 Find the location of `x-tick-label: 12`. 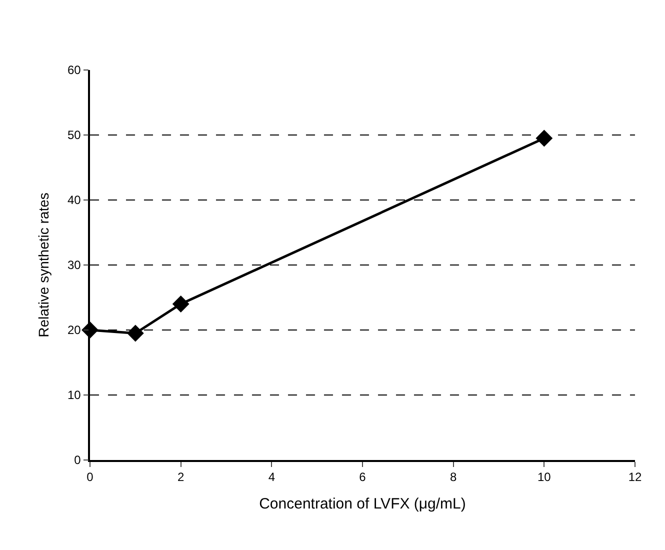

x-tick-label: 12 is located at coordinates (635, 477).